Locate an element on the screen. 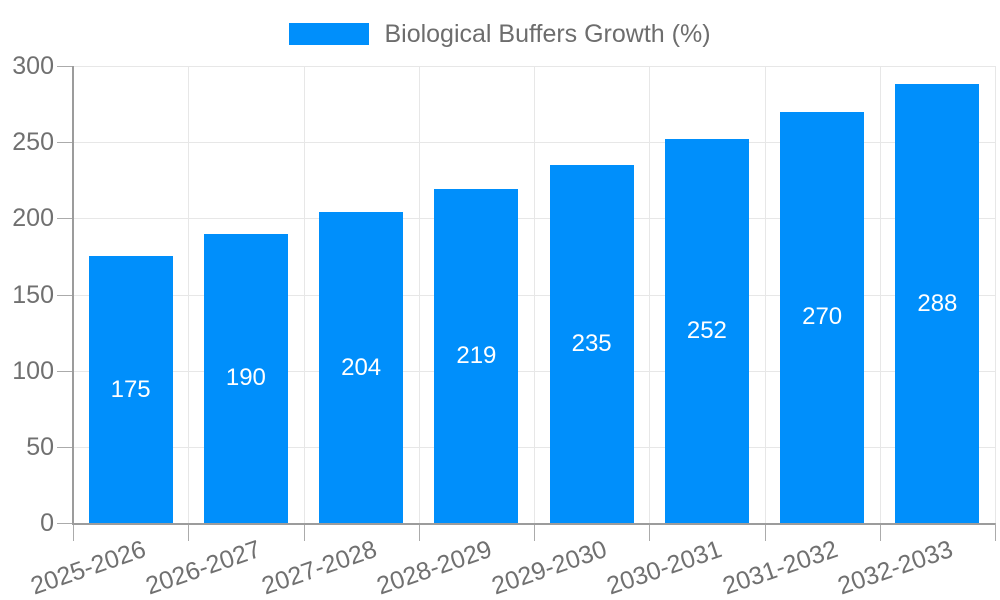 Image resolution: width=1000 pixels, height=600 pixels. bar-value-label: 235 is located at coordinates (591, 343).